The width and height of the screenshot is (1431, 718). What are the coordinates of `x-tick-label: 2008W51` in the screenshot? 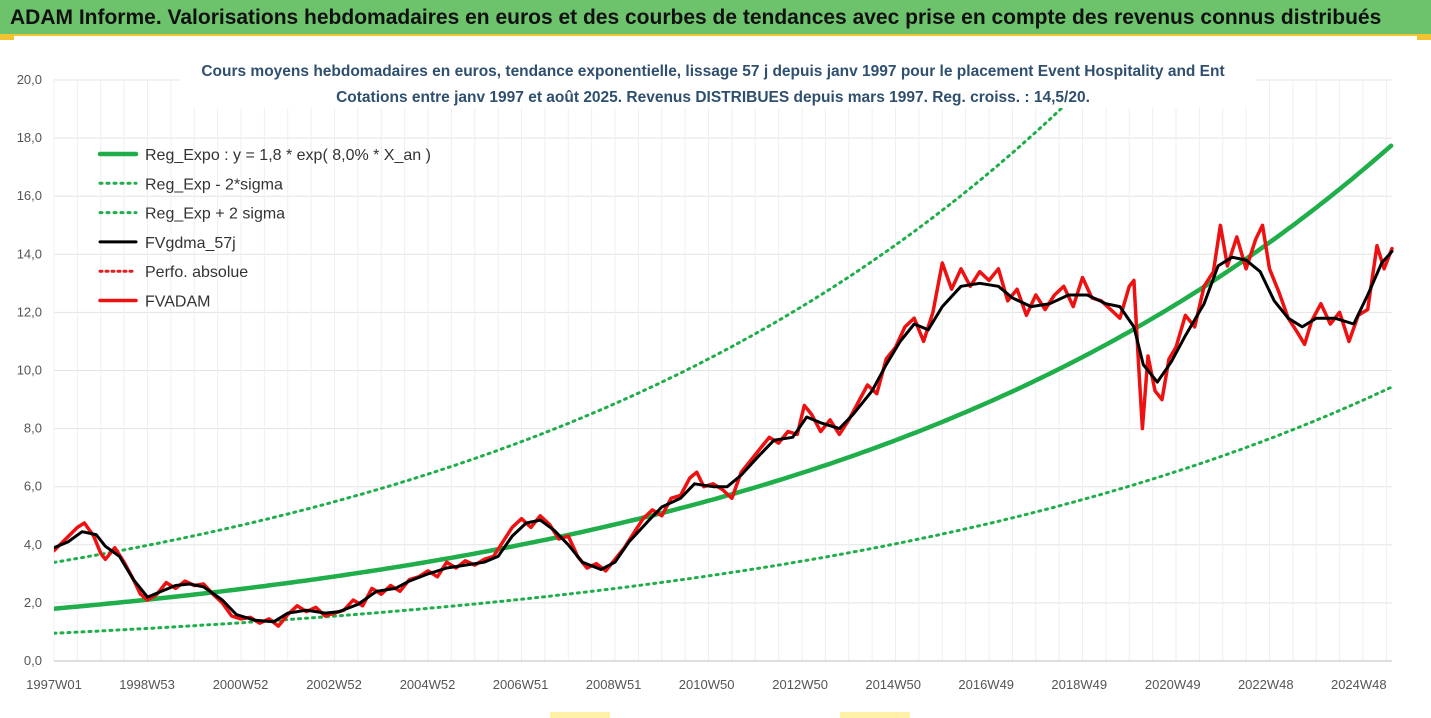 It's located at (614, 684).